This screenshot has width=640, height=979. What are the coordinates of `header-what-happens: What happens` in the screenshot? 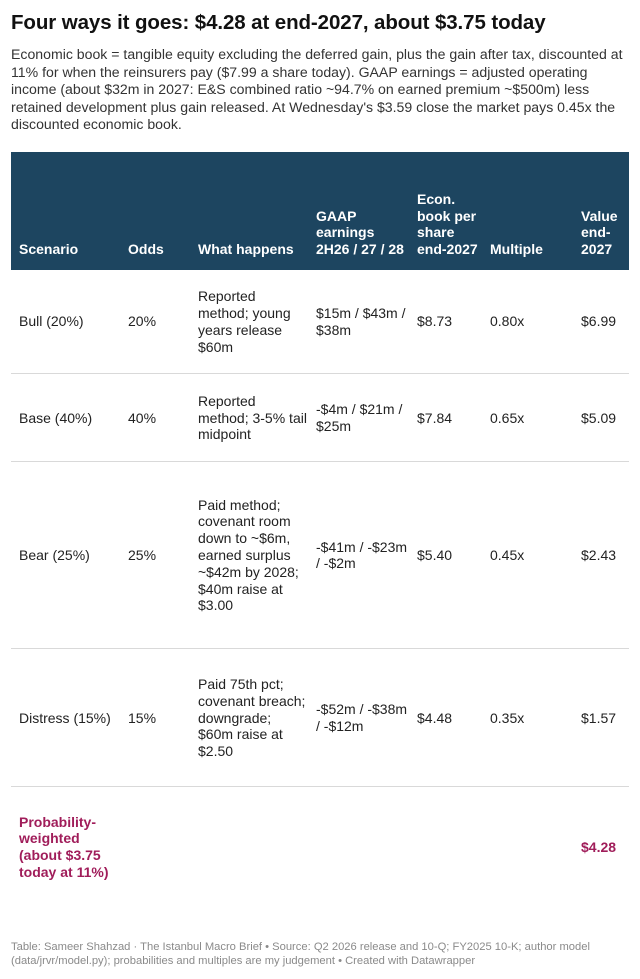 It's located at (246, 249).